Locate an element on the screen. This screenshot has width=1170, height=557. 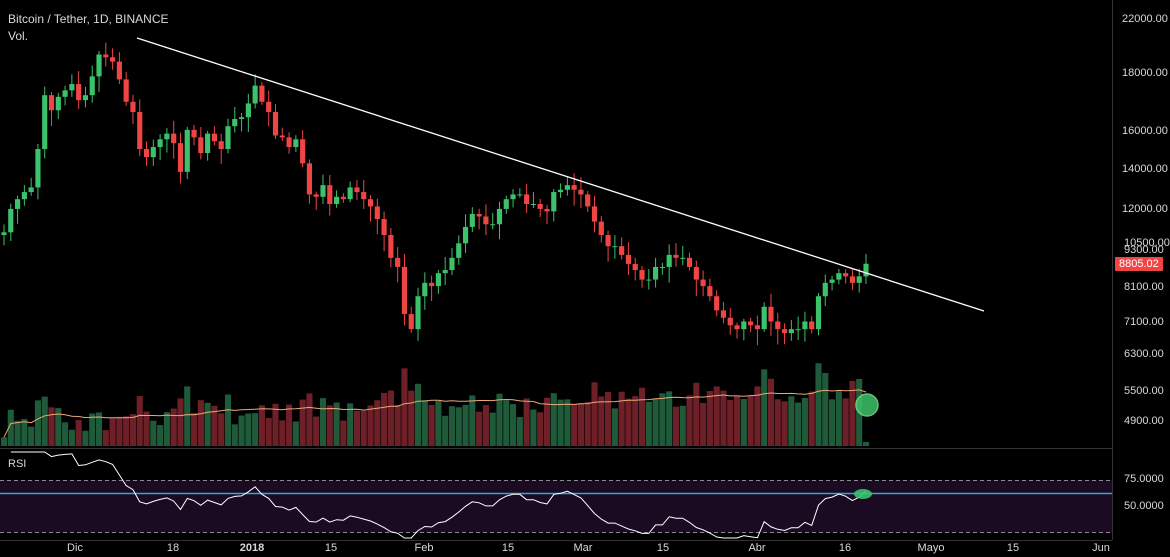
time-tick: Feb is located at coordinates (424, 548).